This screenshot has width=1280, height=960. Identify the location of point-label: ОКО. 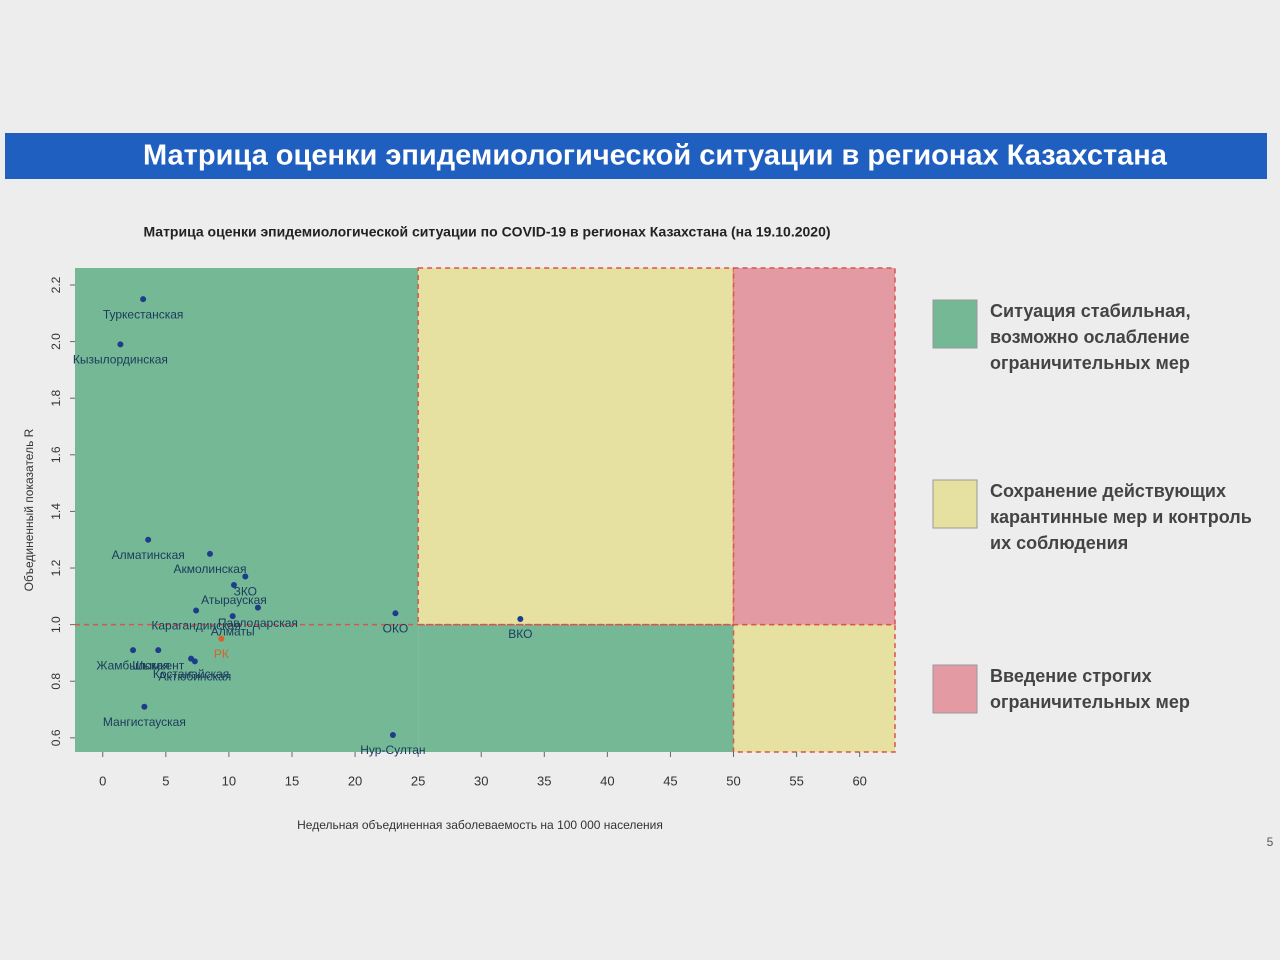
(396, 628).